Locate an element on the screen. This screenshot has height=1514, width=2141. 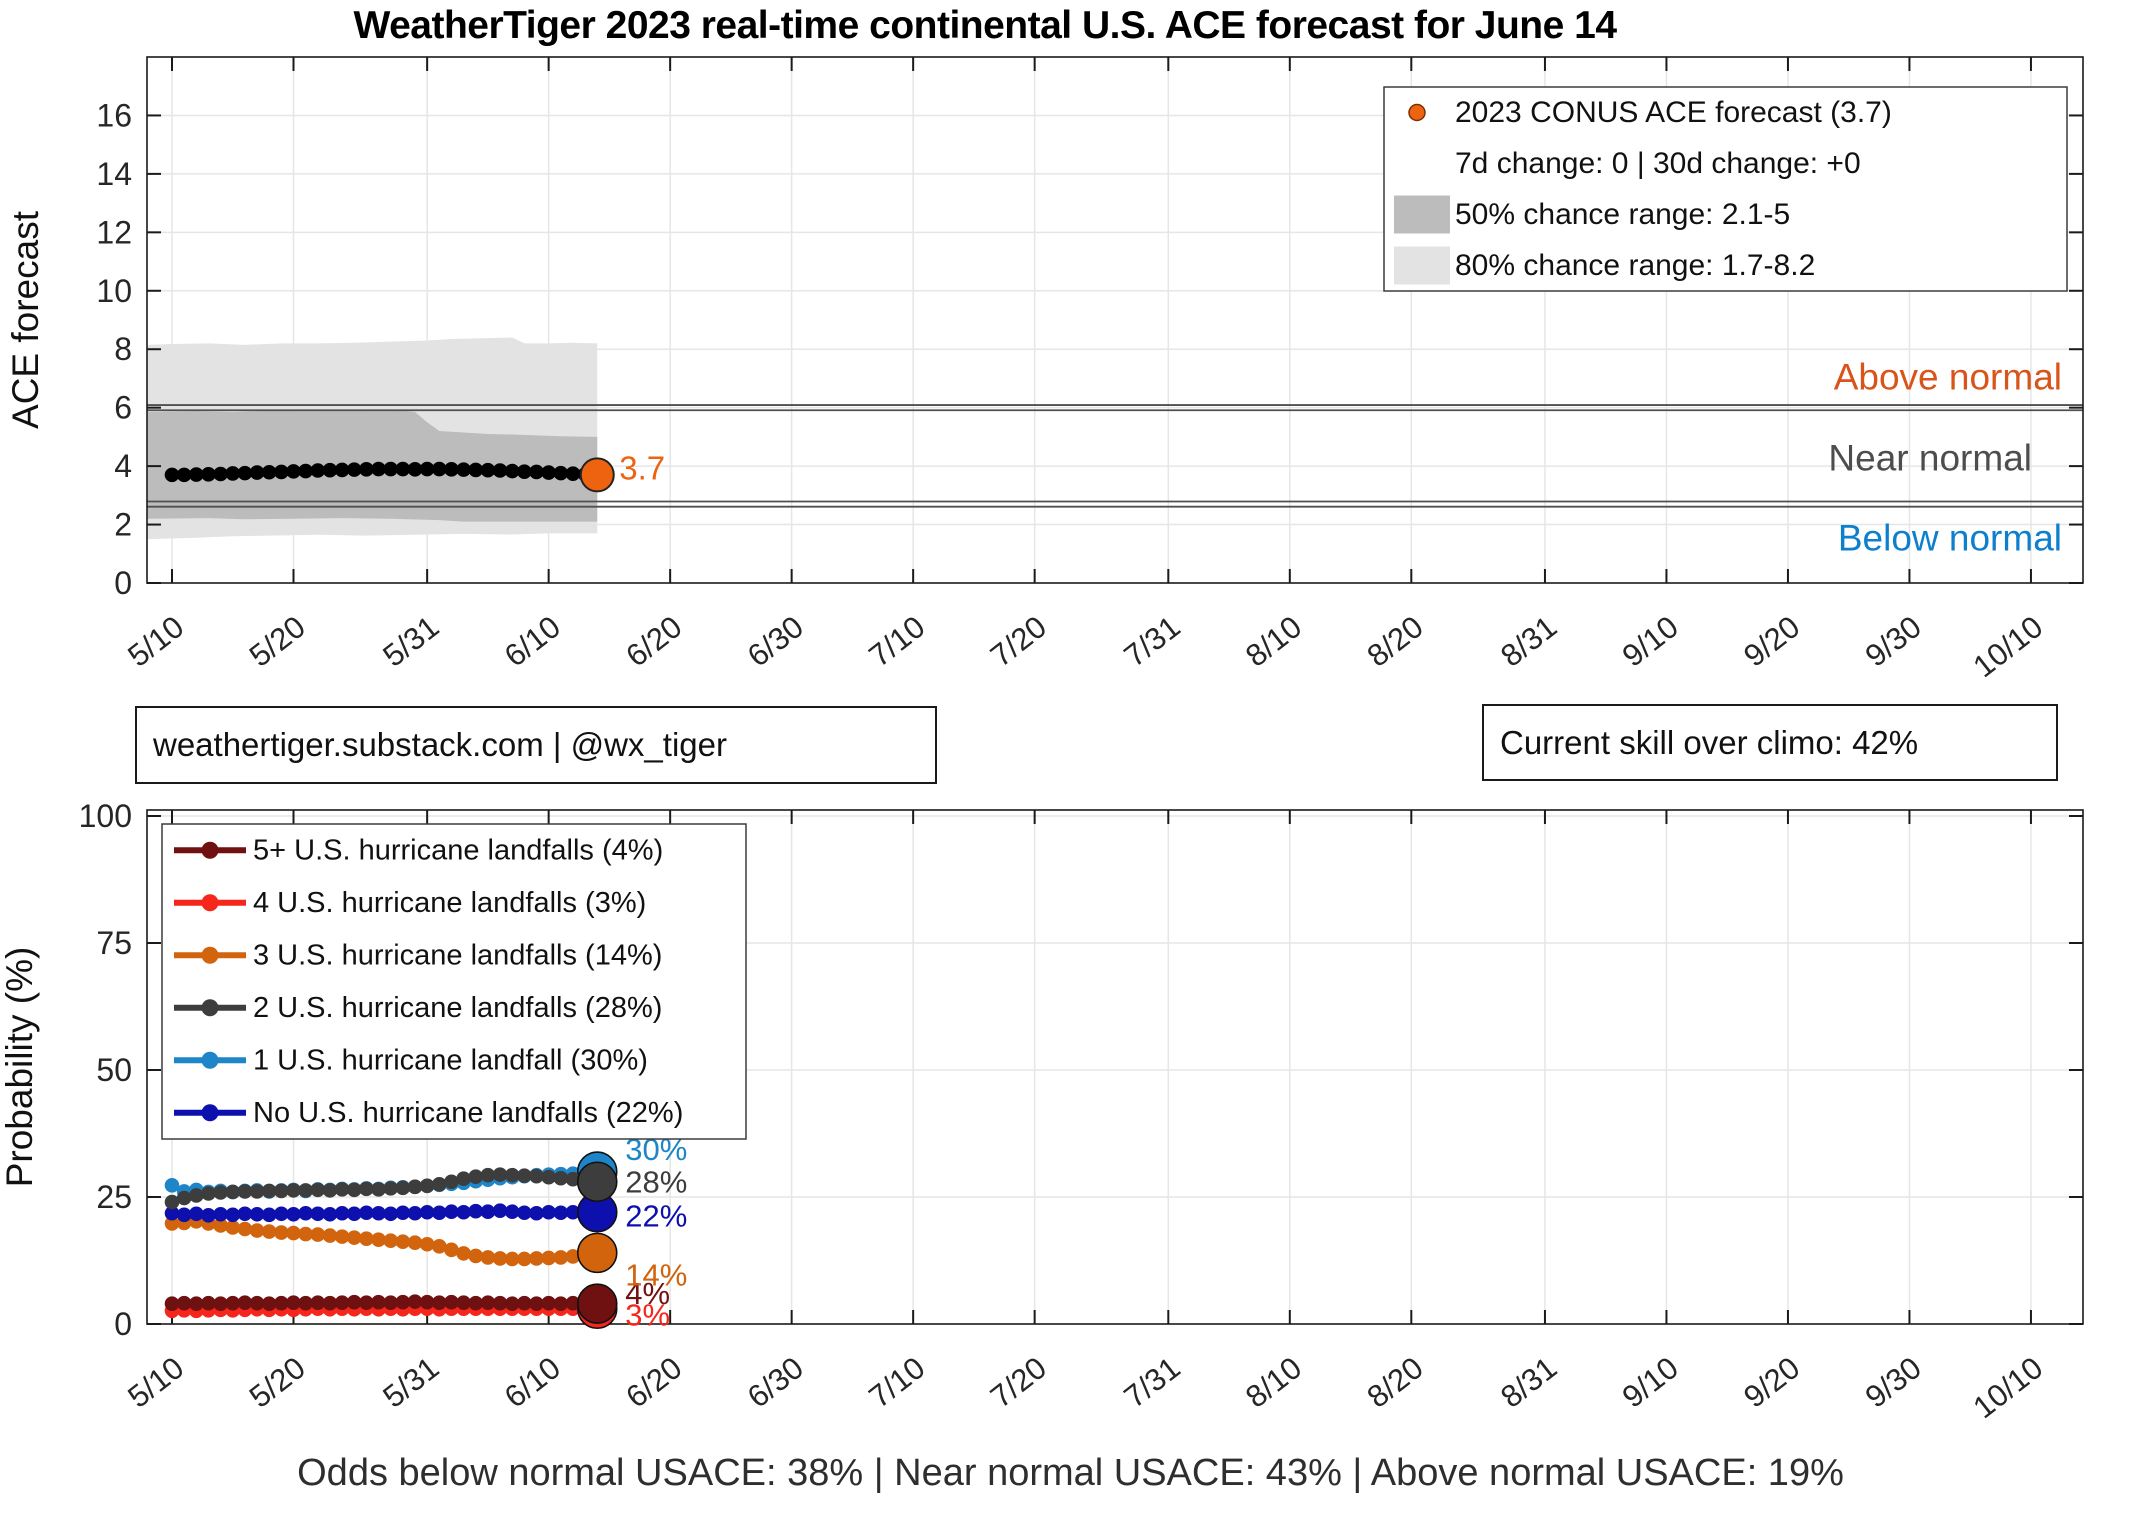
y-tick-label: 14 is located at coordinates (114, 174).